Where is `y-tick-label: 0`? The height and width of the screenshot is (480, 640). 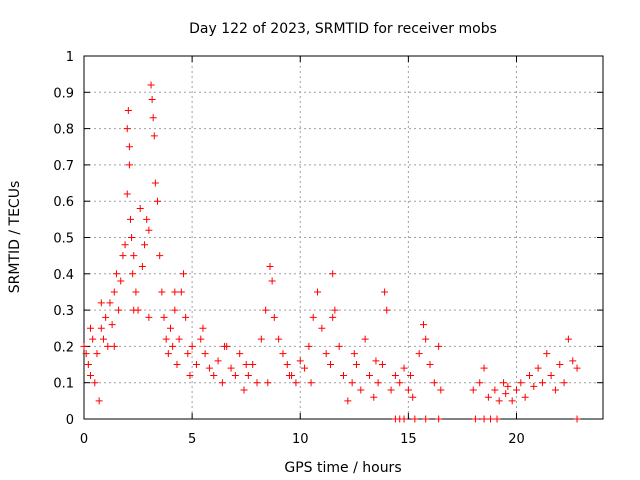
y-tick-label: 0 is located at coordinates (70, 420).